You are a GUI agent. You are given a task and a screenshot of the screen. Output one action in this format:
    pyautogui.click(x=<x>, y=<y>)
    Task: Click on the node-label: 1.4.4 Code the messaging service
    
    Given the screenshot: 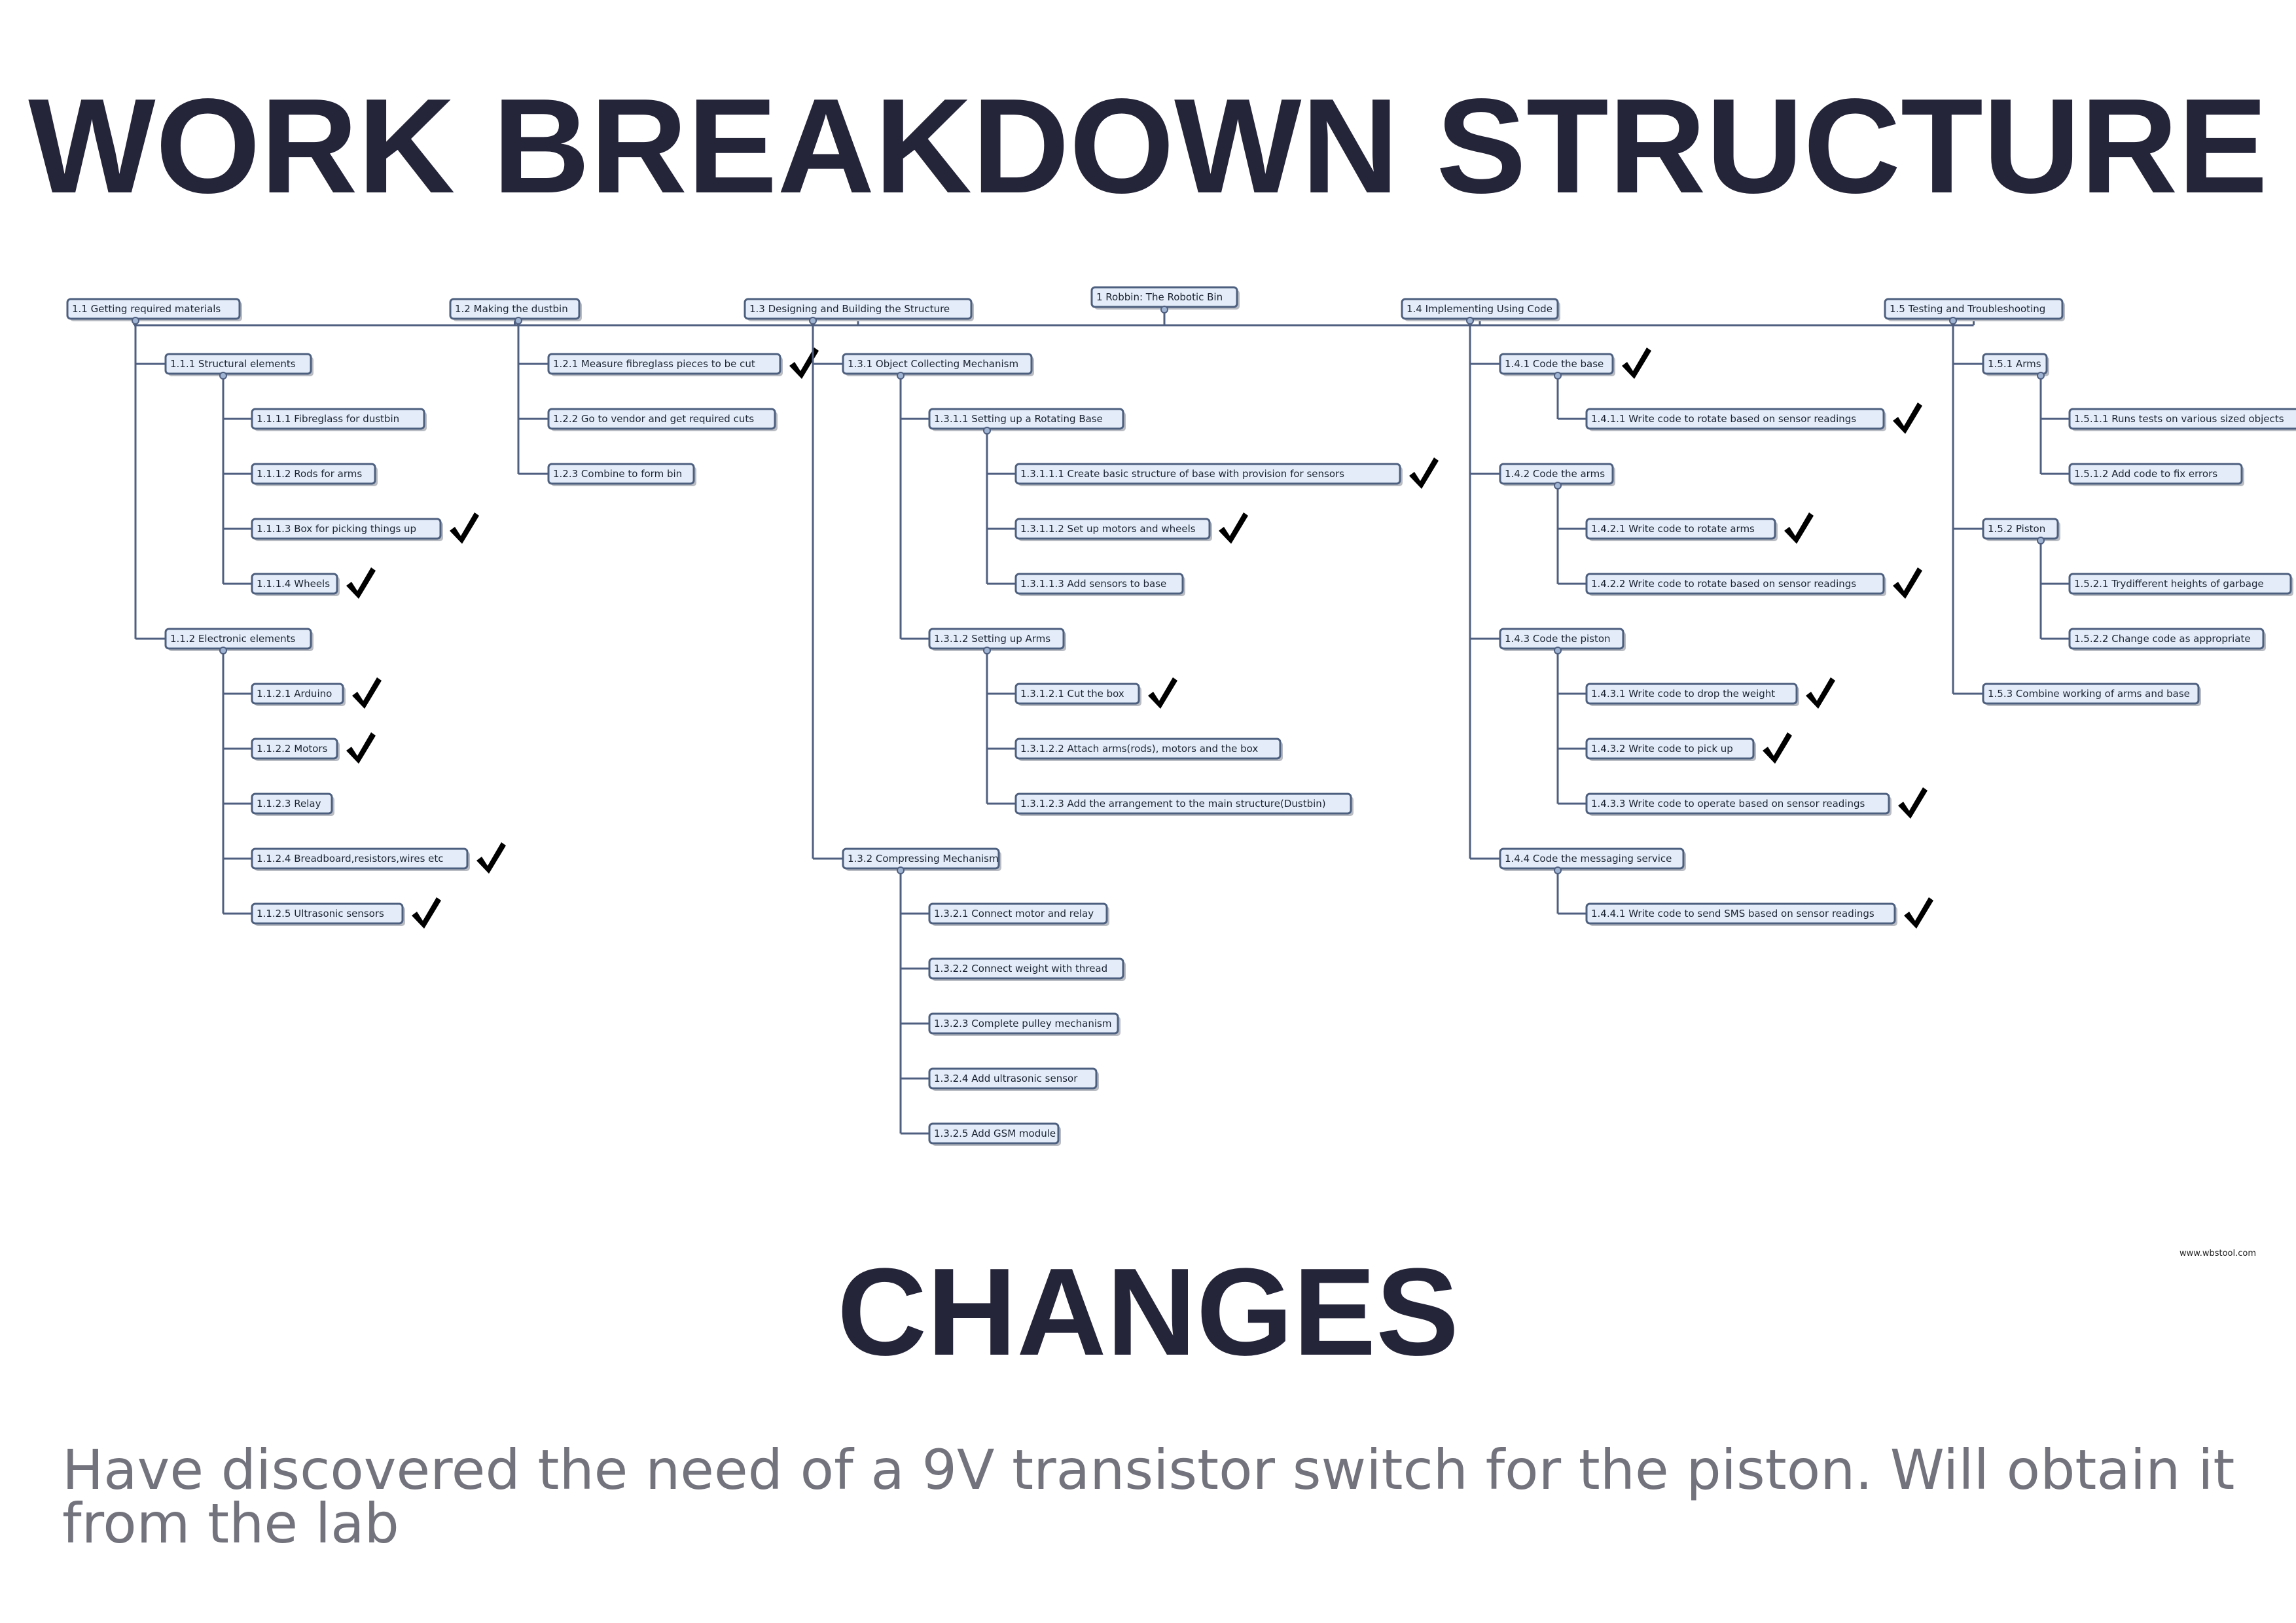 What is the action you would take?
    pyautogui.click(x=1588, y=859)
    